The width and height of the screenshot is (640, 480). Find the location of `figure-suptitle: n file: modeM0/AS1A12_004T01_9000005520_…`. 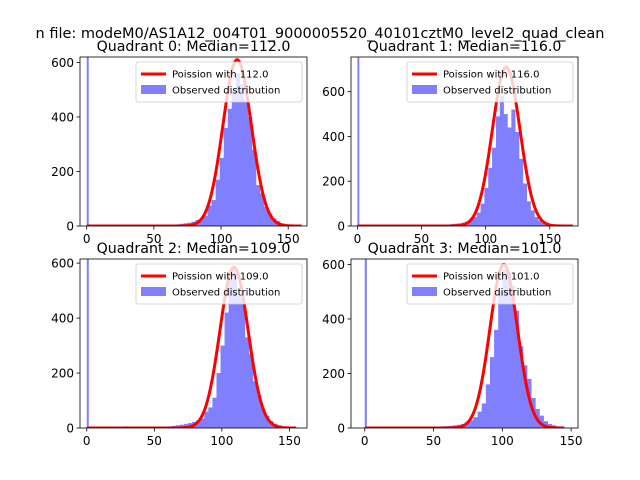

figure-suptitle: n file: modeM0/AS1A12_004T01_9000005520_… is located at coordinates (320, 34).